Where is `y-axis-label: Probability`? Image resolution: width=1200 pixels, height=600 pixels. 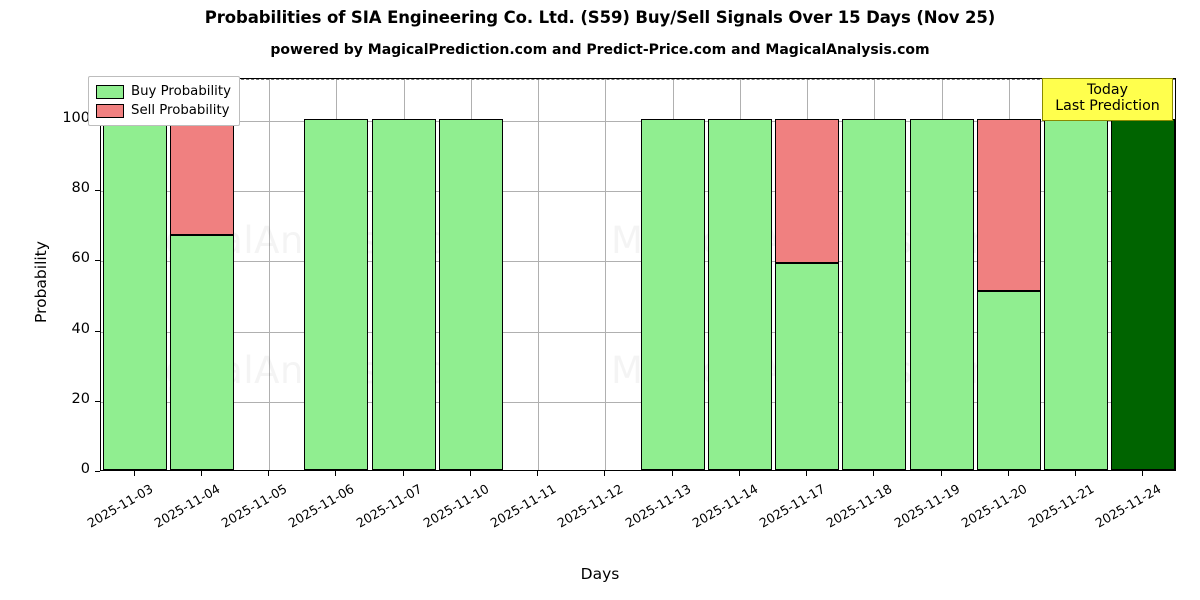
y-axis-label: Probability is located at coordinates (41, 281).